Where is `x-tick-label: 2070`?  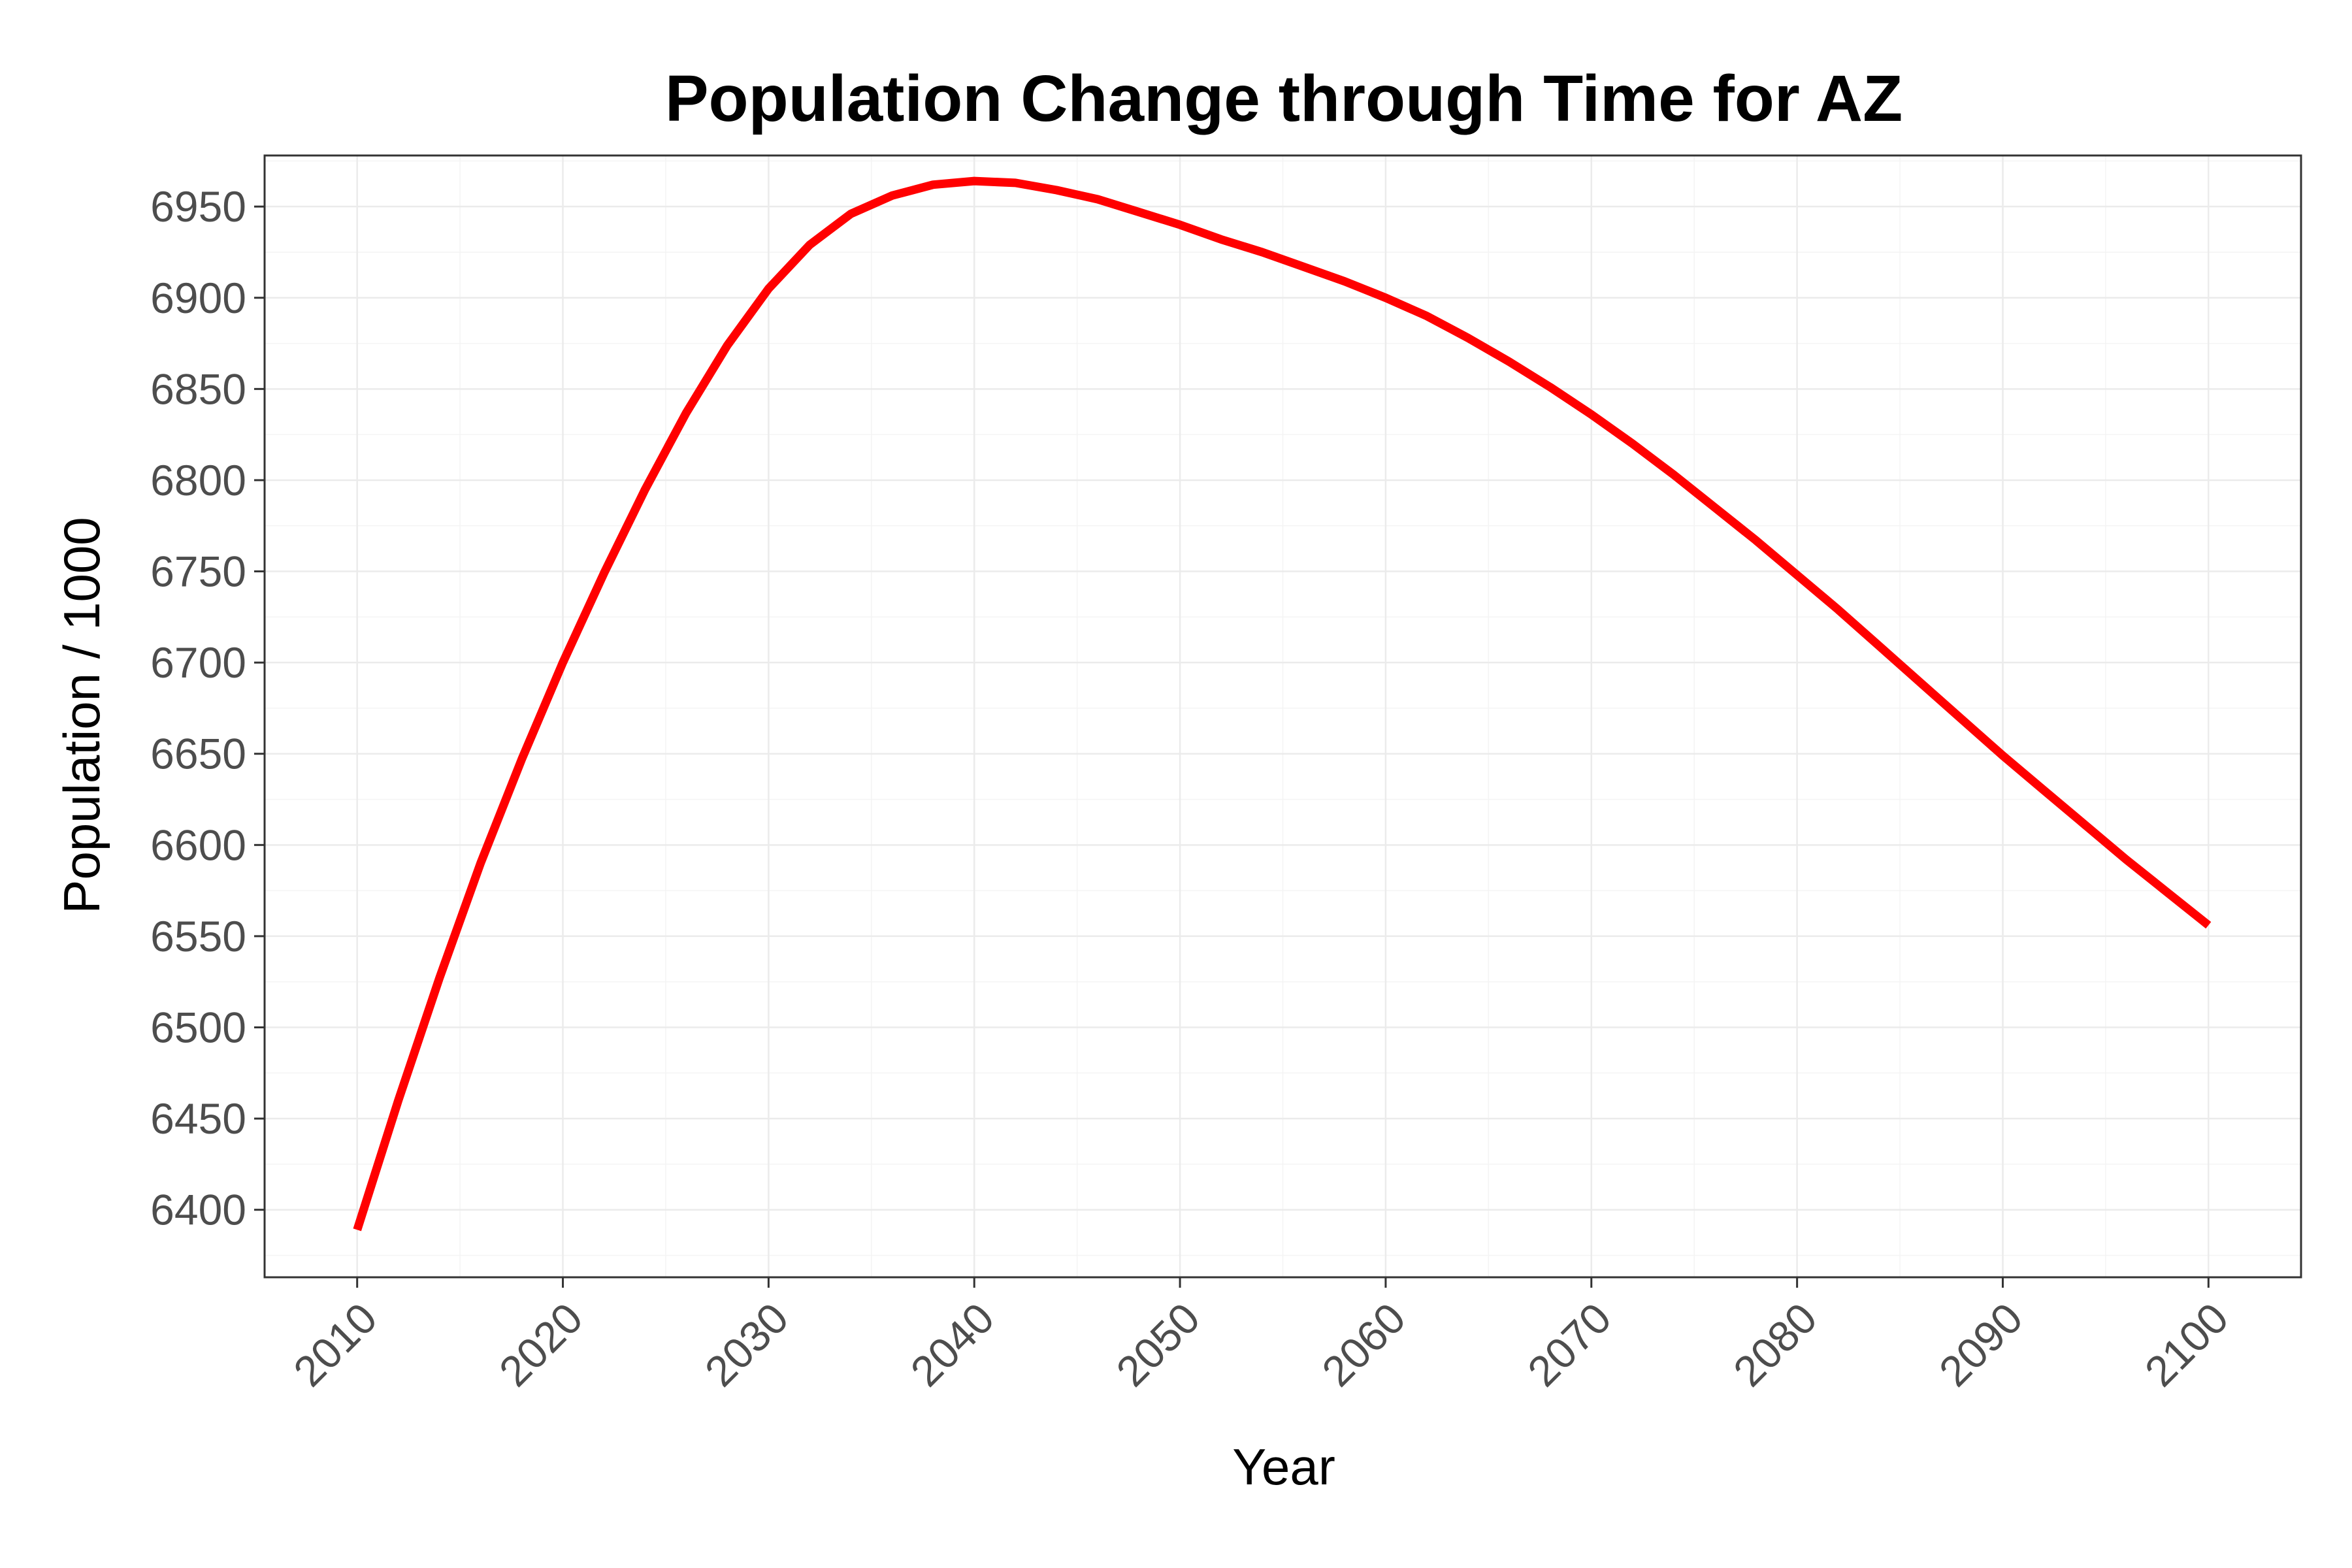 x-tick-label: 2070 is located at coordinates (1569, 1345).